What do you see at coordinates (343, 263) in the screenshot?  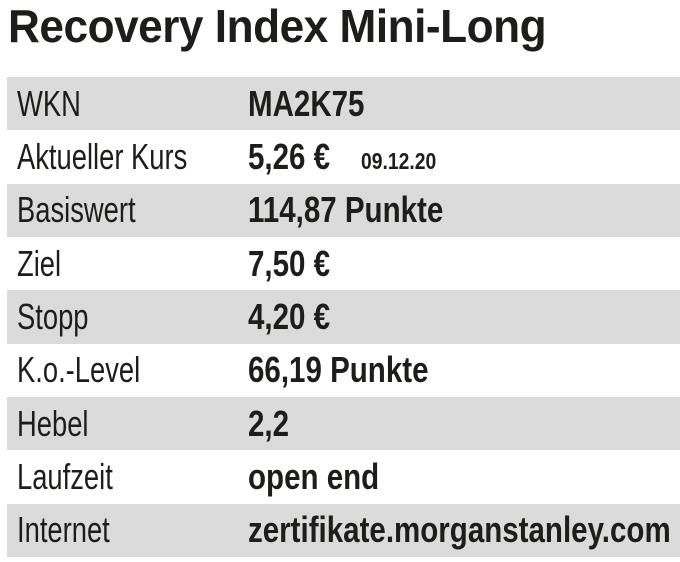 I see `table-row-ziel: Ziel 7,50 €` at bounding box center [343, 263].